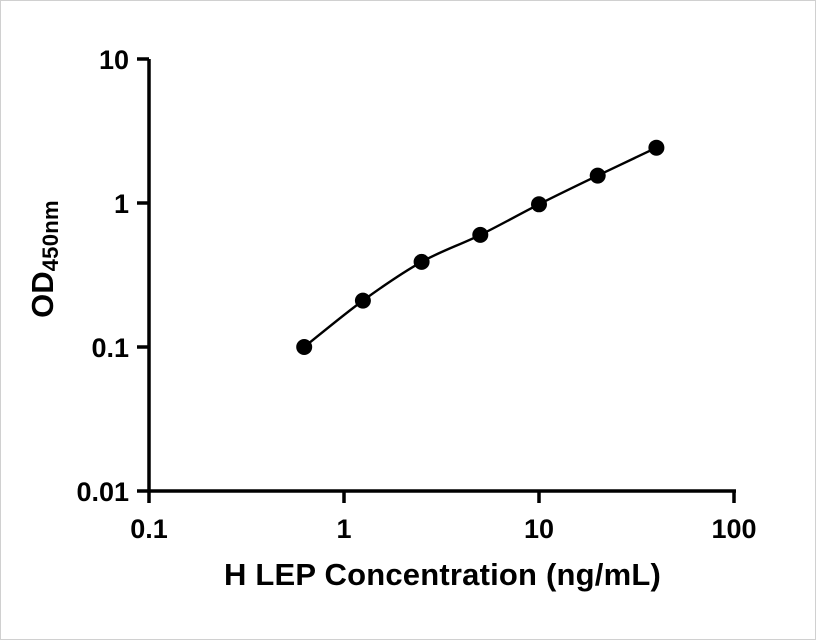 The image size is (816, 640). Describe the element at coordinates (733, 529) in the screenshot. I see `x-tick-label: 100` at that location.